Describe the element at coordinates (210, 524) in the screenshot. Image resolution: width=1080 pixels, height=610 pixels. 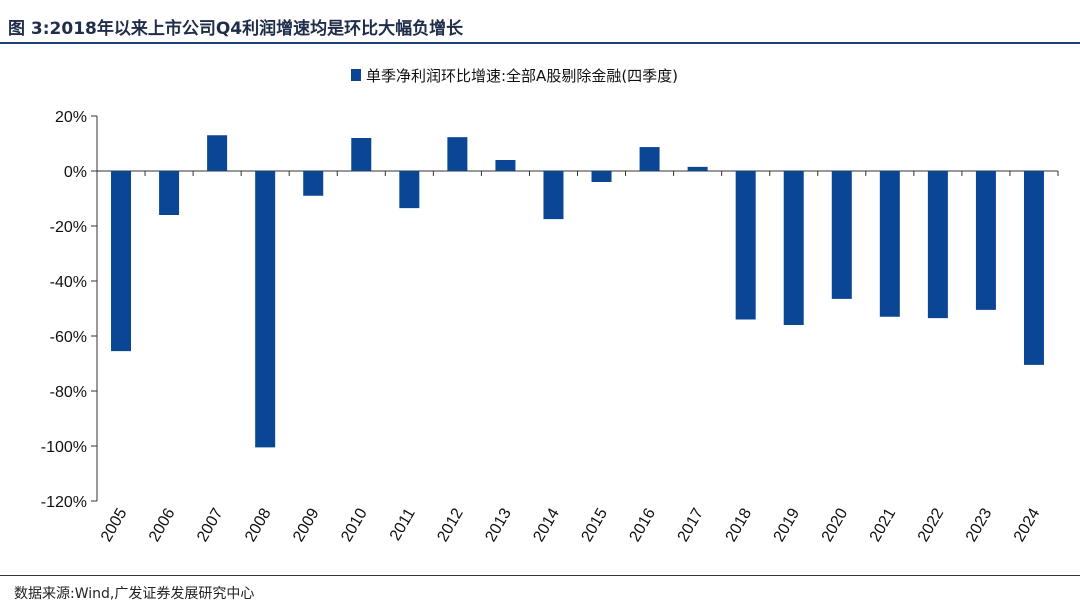
I see `x-tick-label: 2007` at that location.